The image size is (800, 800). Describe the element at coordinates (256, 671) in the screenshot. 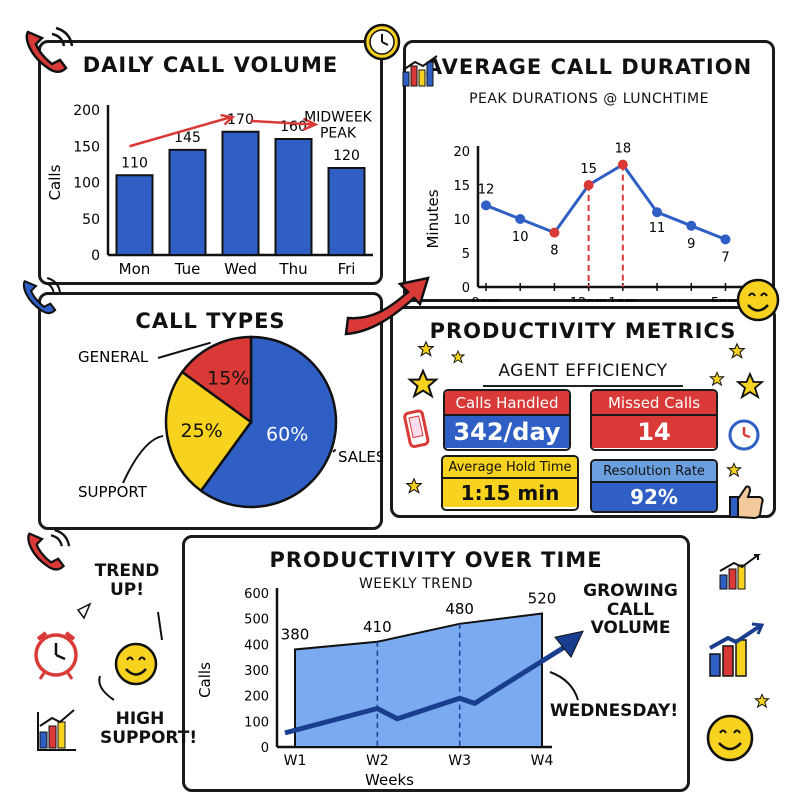

I see `y-tick-label: 300` at that location.